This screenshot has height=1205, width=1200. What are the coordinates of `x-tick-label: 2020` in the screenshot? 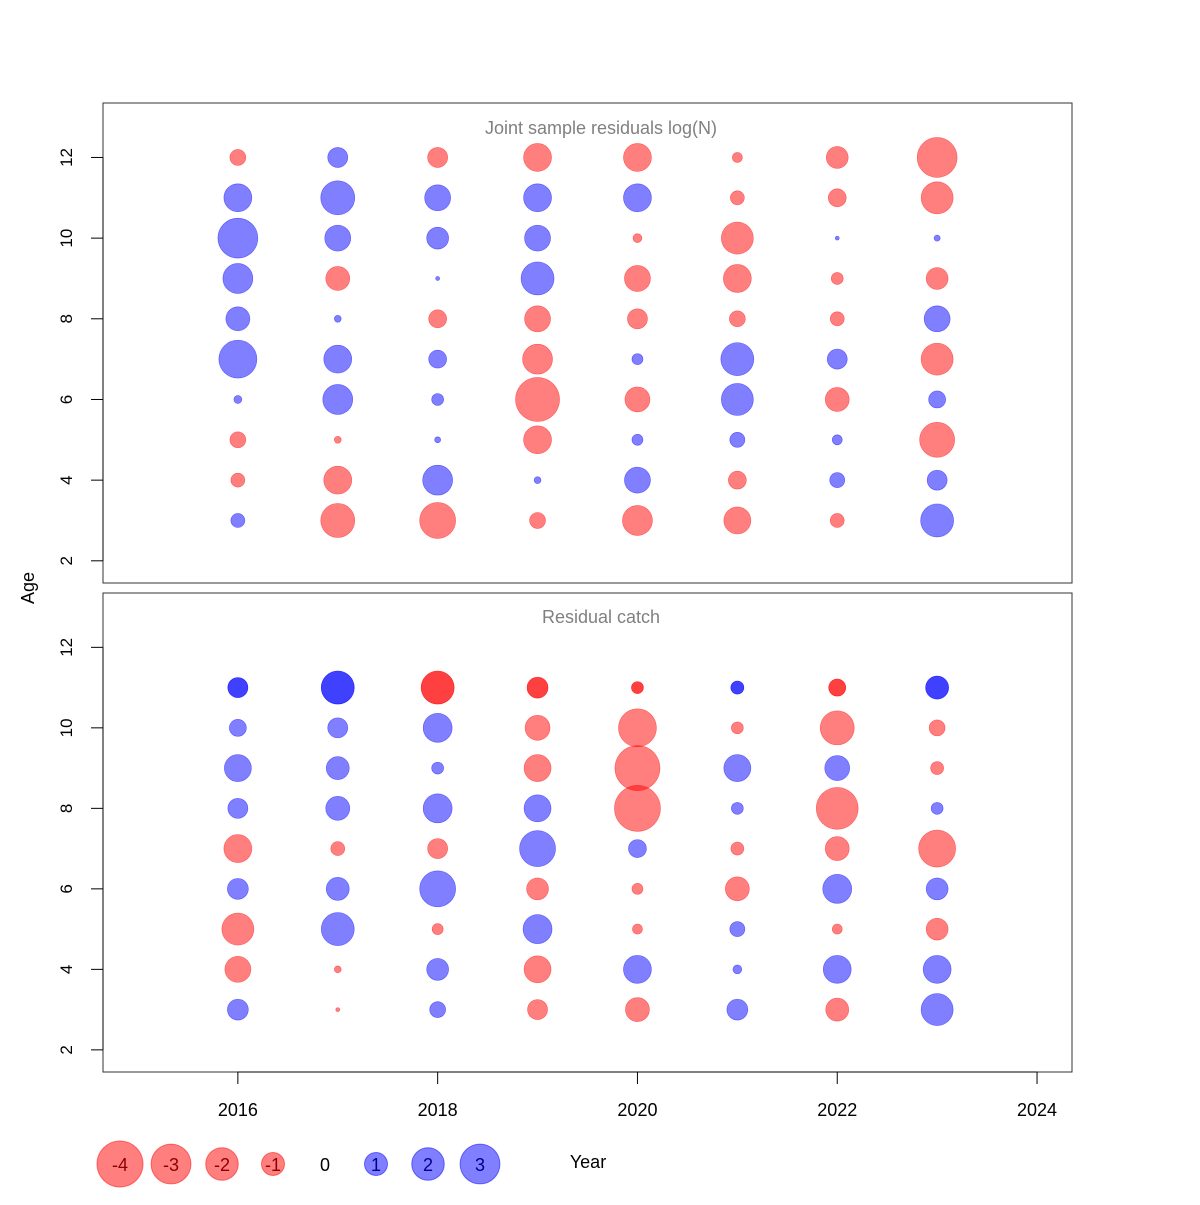 It's located at (637, 1110).